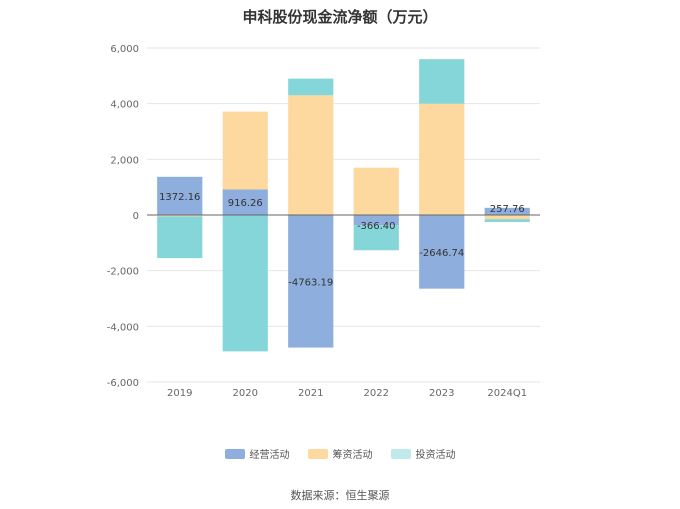 The height and width of the screenshot is (509, 680). Describe the element at coordinates (179, 393) in the screenshot. I see `x-tick-label: 2019` at that location.